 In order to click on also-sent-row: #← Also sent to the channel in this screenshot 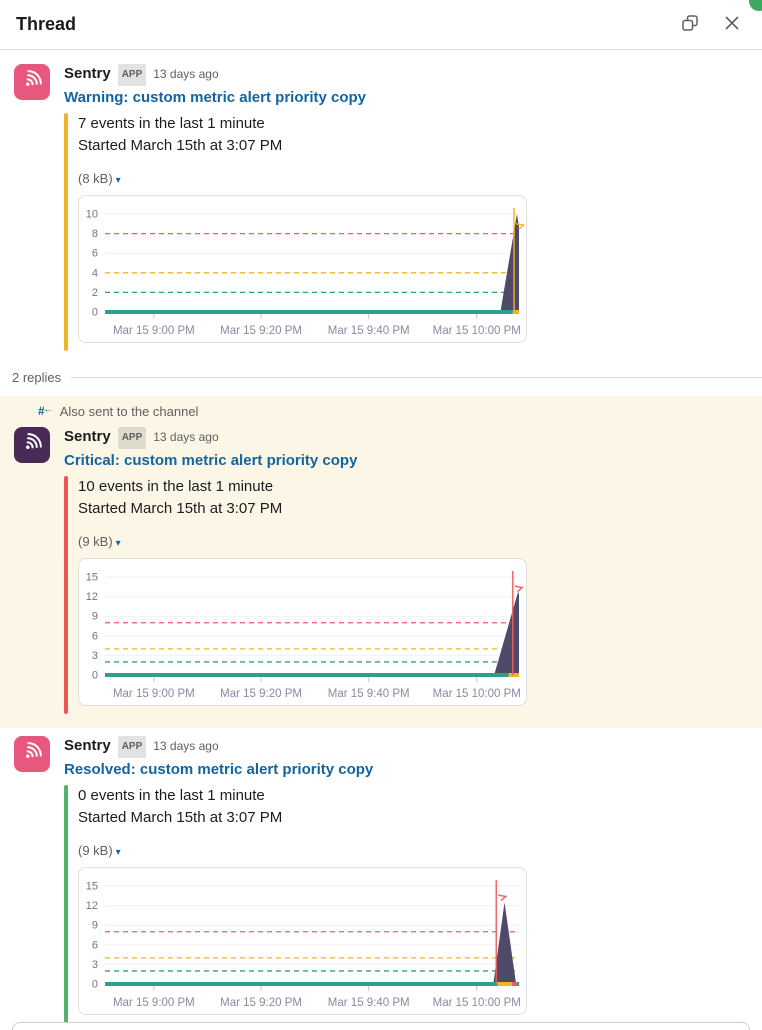, I will do `click(381, 411)`.